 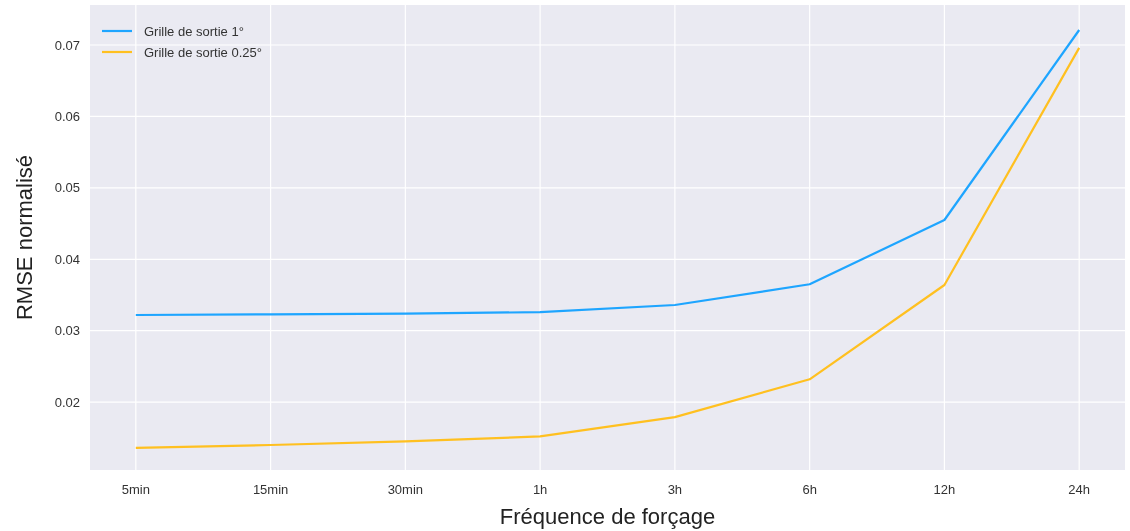 I want to click on y-axis-title: RMSE normalisé, so click(x=24, y=237).